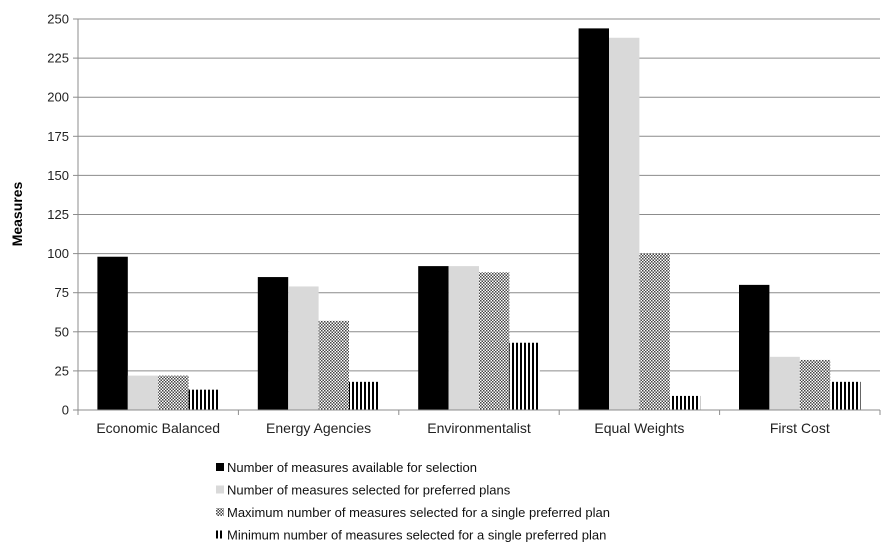 This screenshot has width=882, height=556. I want to click on y-tick-label: 250, so click(58, 19).